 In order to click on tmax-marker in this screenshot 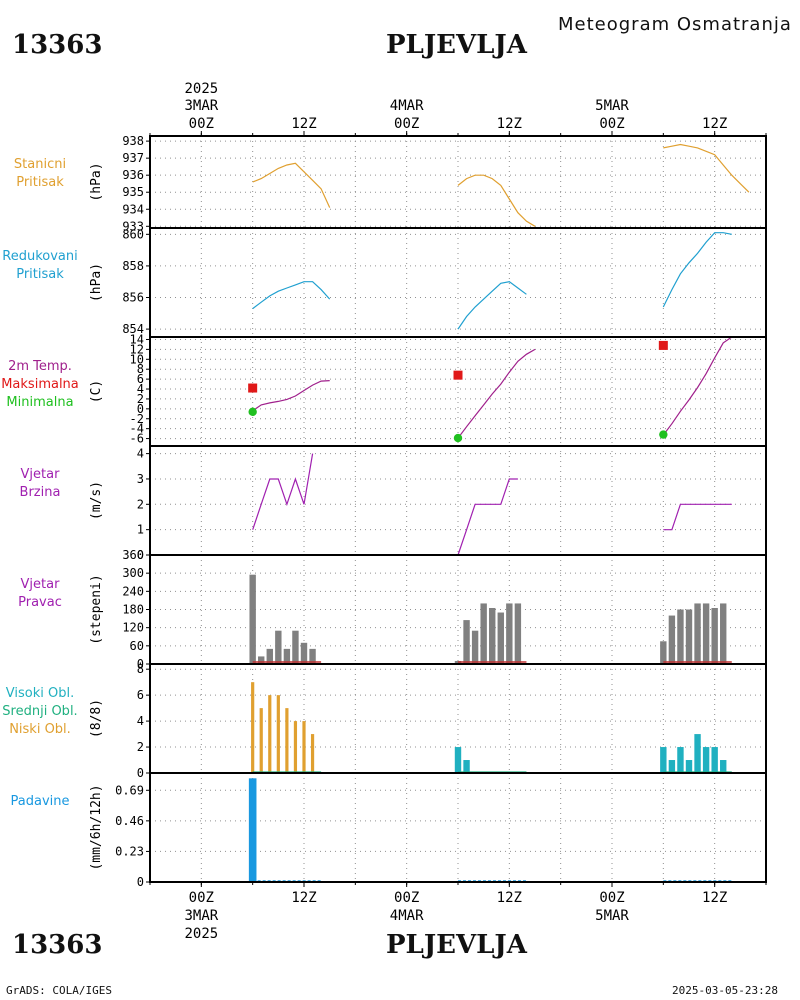, I will do `click(458, 375)`.